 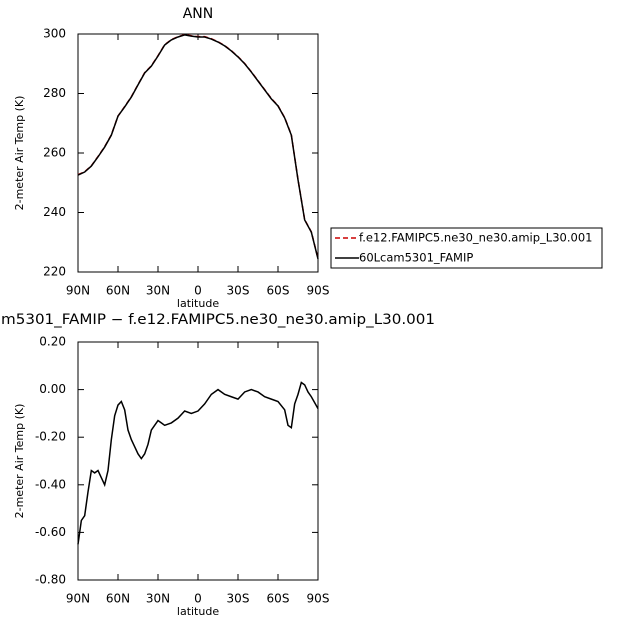 What do you see at coordinates (50, 437) in the screenshot?
I see `y-tick-label: -0.20` at bounding box center [50, 437].